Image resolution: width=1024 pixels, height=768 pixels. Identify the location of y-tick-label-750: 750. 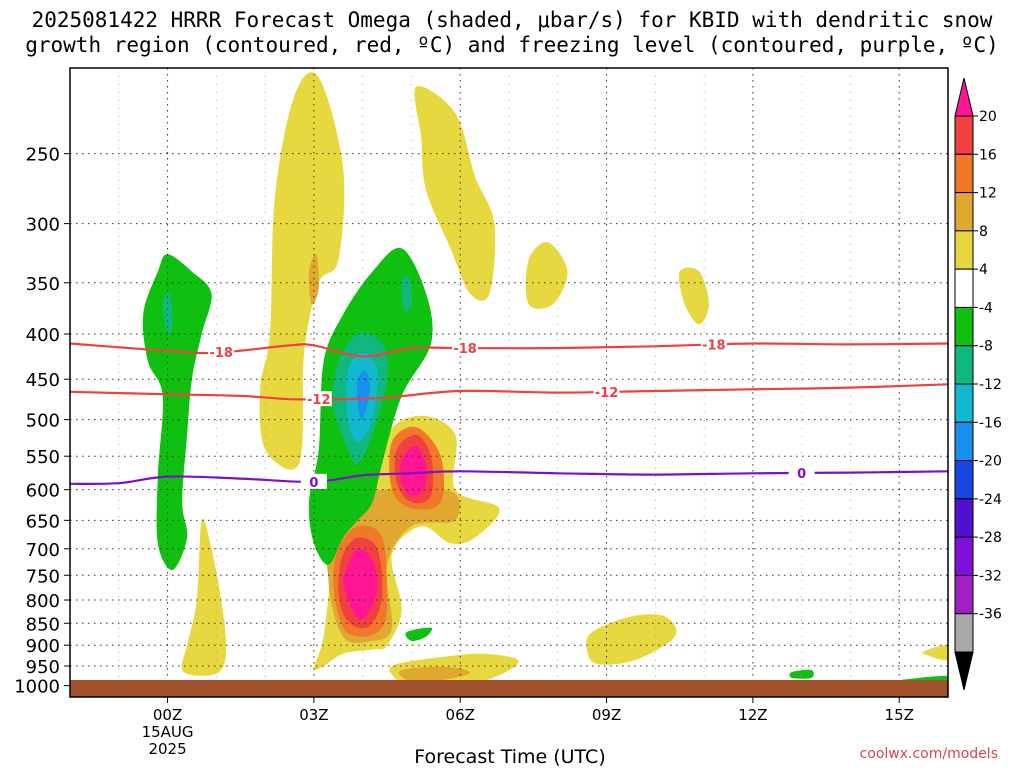
(43, 576).